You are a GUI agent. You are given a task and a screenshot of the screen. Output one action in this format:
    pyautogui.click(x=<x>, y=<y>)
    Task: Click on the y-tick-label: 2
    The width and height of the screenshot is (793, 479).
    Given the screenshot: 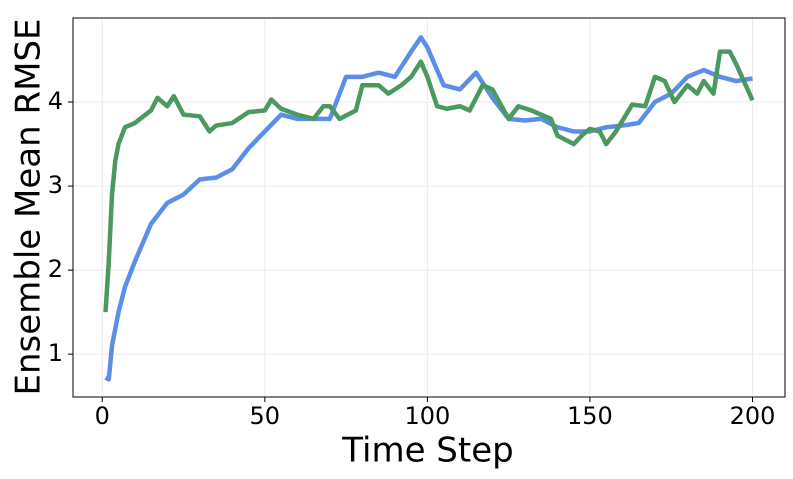 What is the action you would take?
    pyautogui.click(x=55, y=269)
    